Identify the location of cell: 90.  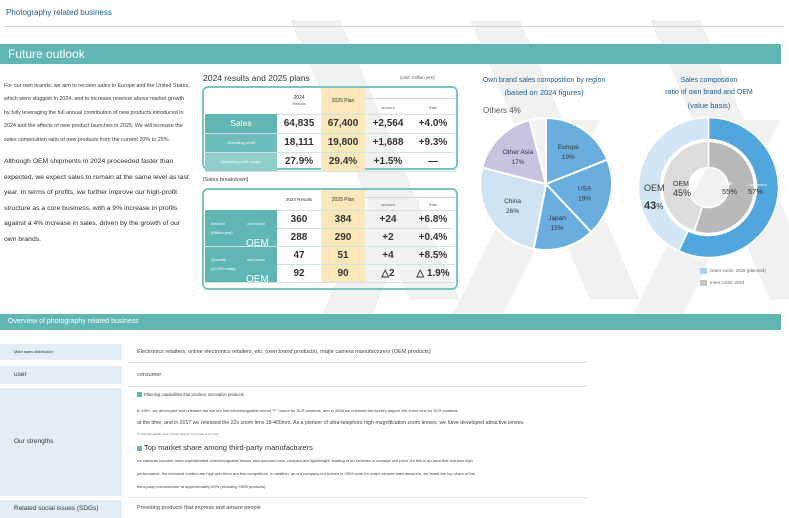
(343, 273).